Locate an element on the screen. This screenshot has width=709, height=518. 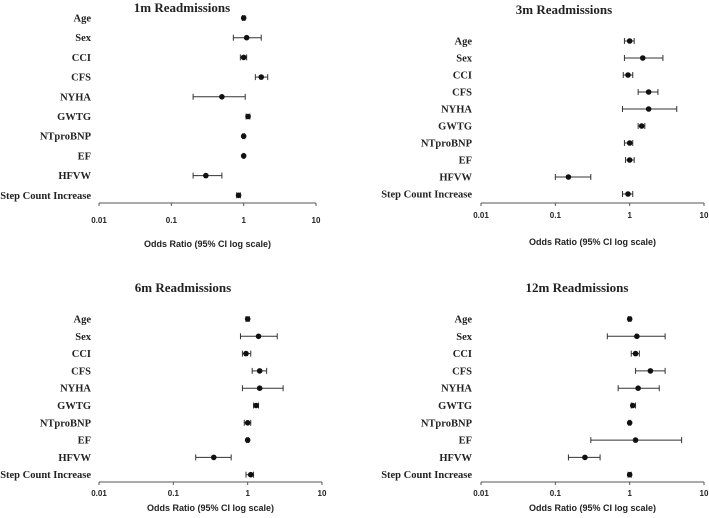
chart-title: 3m Readmissions is located at coordinates (564, 9).